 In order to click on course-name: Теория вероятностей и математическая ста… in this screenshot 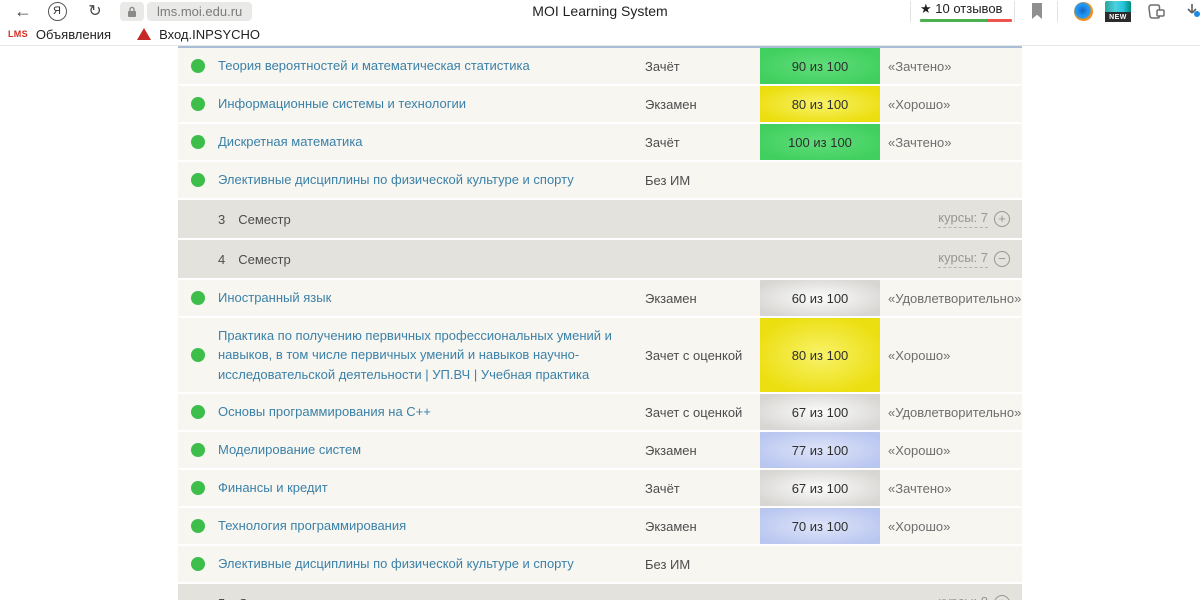, I will do `click(374, 66)`.